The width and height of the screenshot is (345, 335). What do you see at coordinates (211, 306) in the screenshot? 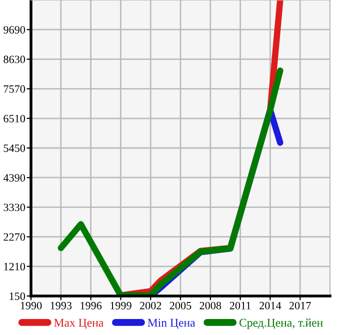
I see `x-tick-label: 2008` at bounding box center [211, 306].